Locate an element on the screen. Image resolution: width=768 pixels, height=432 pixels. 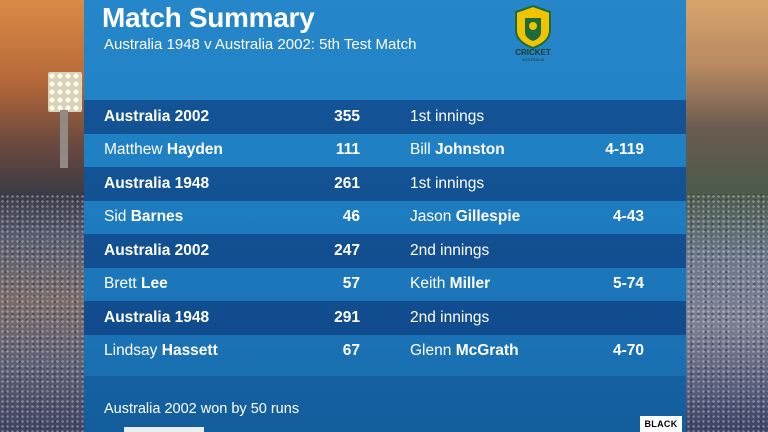
bowling-figures: 4-43 is located at coordinates (628, 217).